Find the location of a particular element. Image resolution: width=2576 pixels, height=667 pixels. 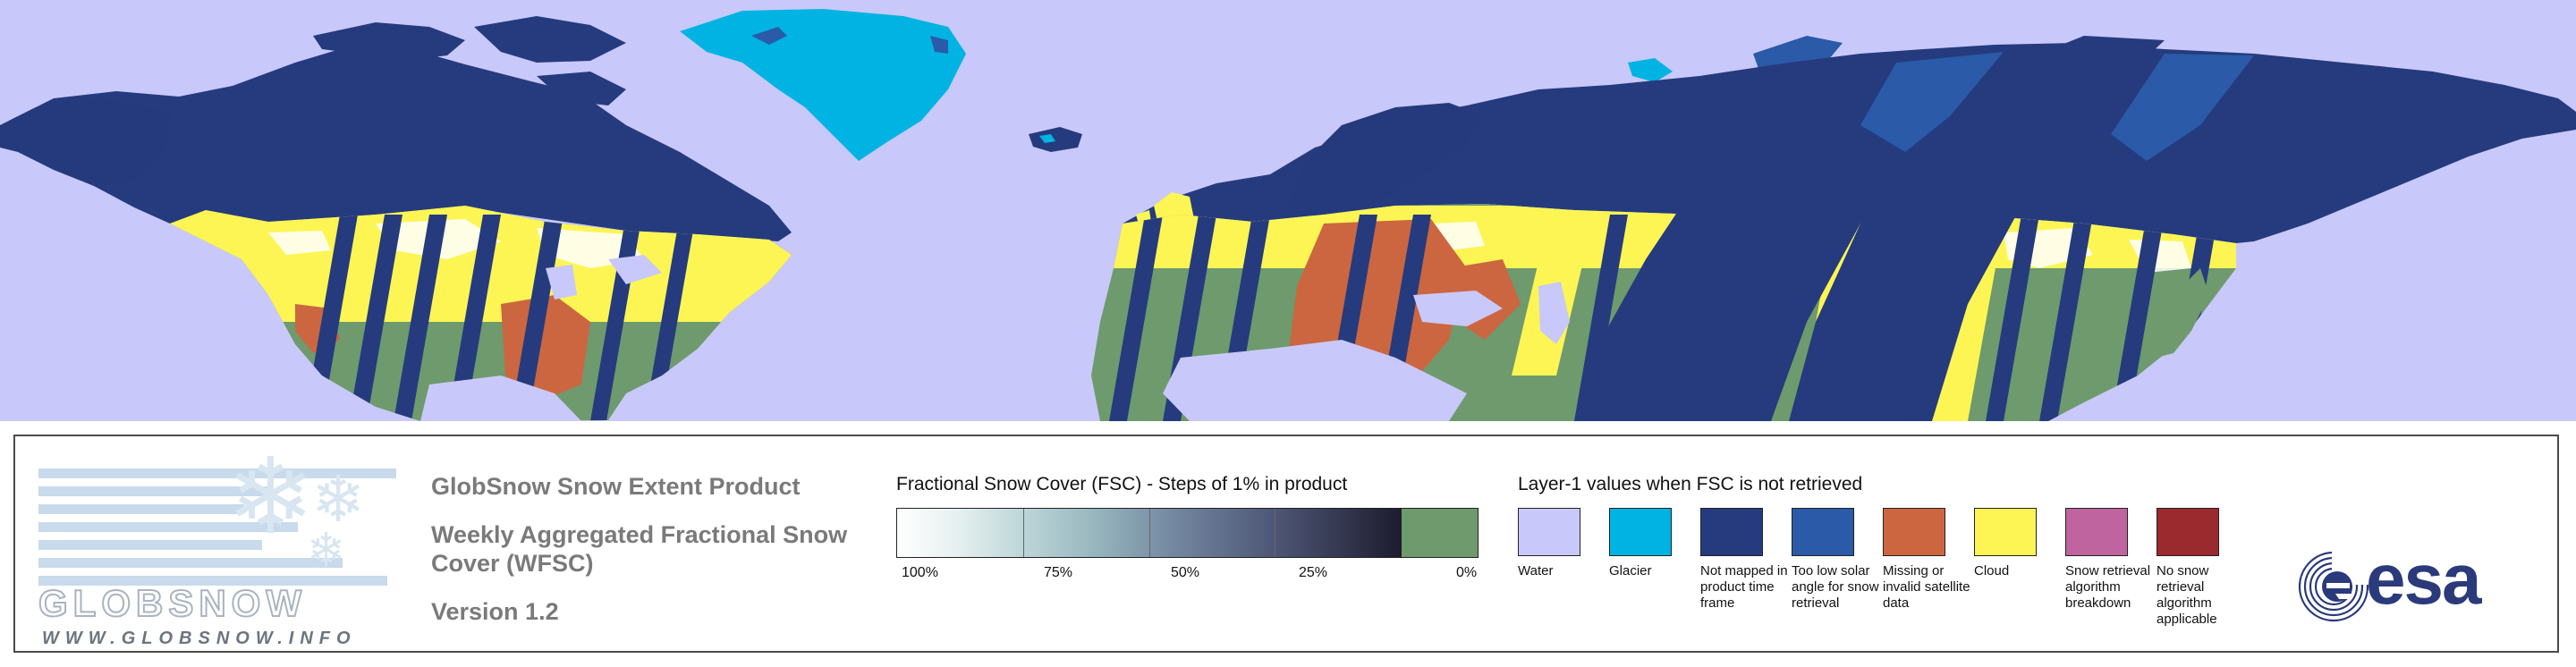

legend-item-no-retrieval: No snow retrieval algorithm applicable is located at coordinates (2202, 568).